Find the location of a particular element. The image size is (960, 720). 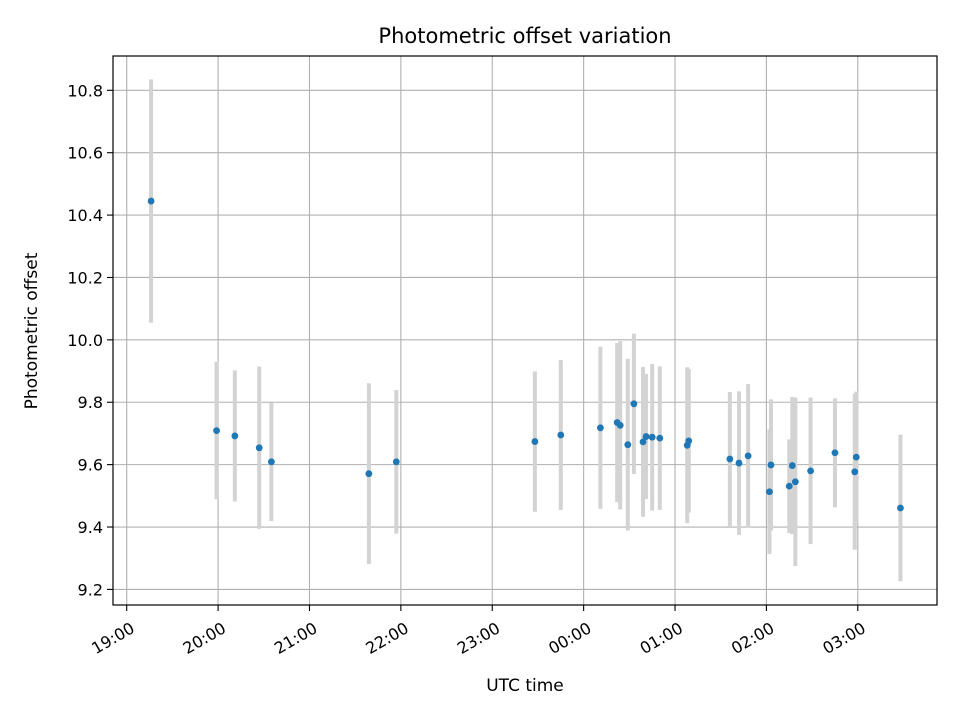

x-axis-label: UTC time is located at coordinates (525, 686).